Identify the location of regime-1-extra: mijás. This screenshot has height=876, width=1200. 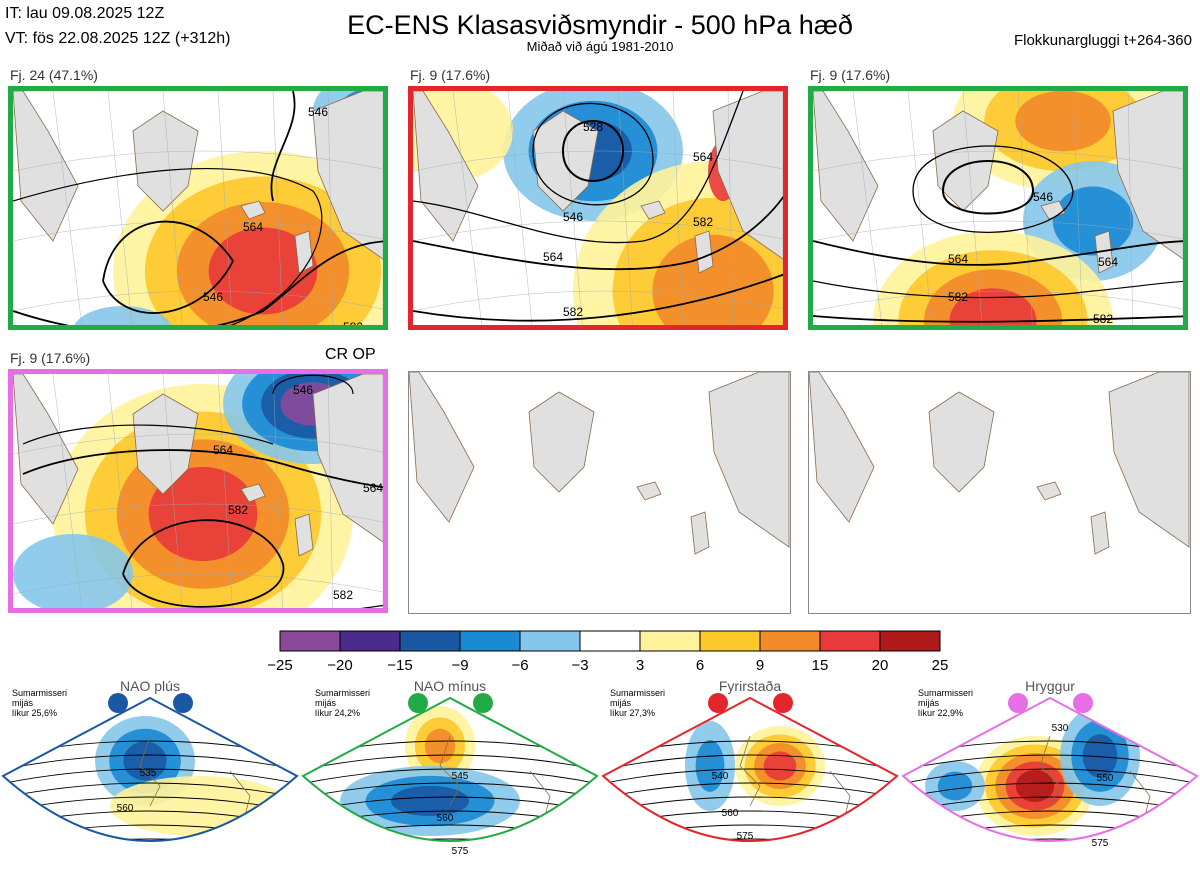
(23, 703).